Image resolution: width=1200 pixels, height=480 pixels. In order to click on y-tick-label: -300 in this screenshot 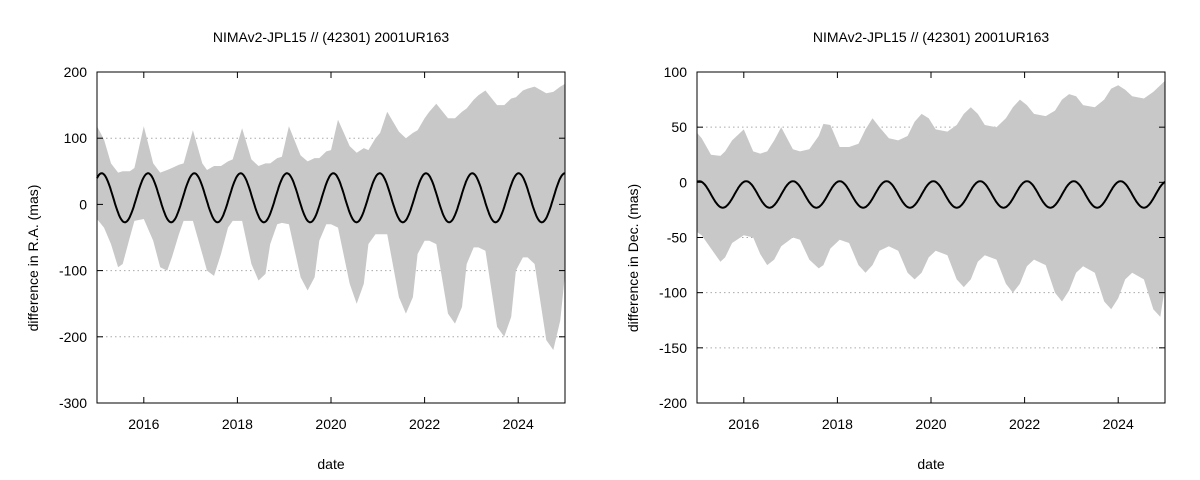, I will do `click(73, 403)`.